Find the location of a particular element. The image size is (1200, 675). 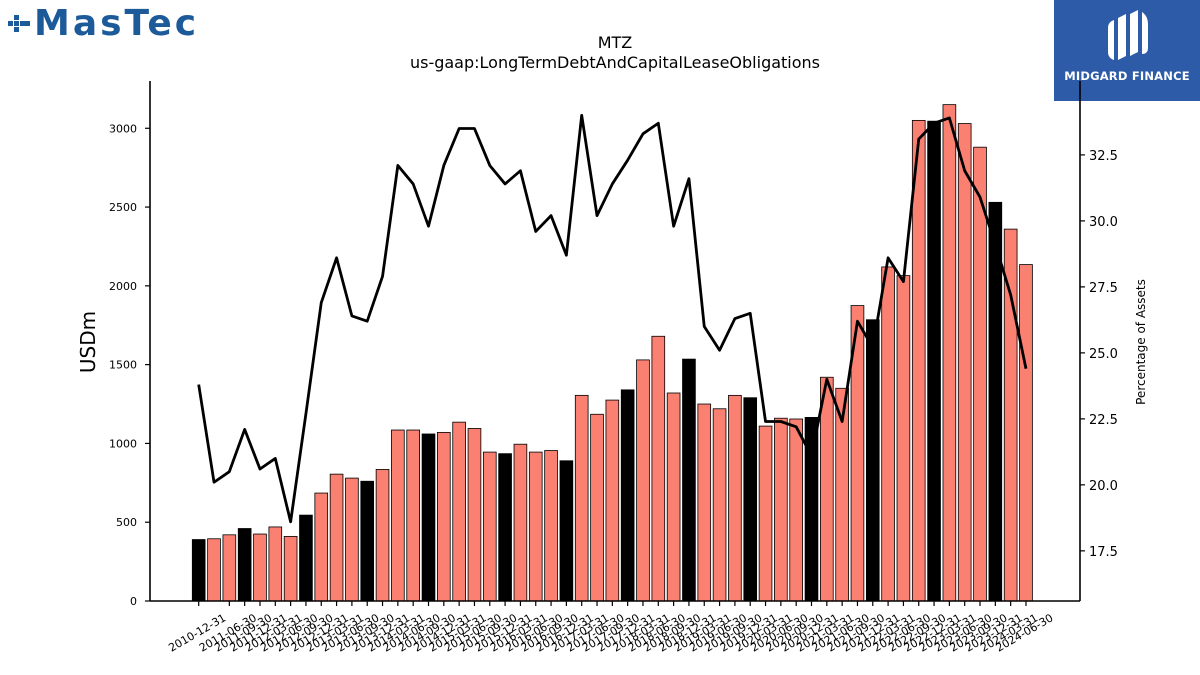

y2-axis-label: Percentage of Assets is located at coordinates (1141, 342).